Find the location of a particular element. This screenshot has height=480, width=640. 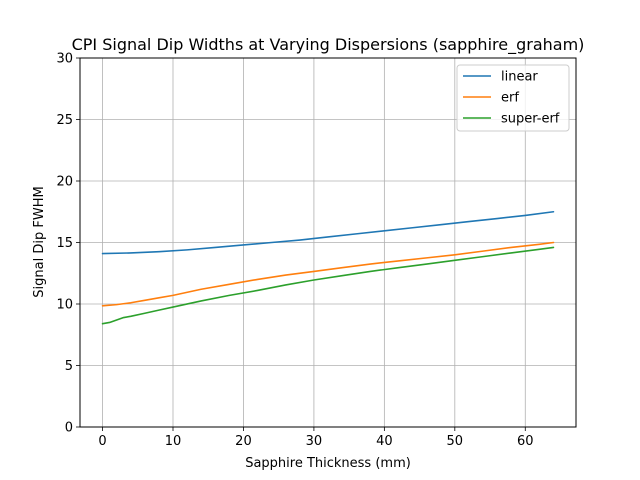

series-line-erf is located at coordinates (328, 274).